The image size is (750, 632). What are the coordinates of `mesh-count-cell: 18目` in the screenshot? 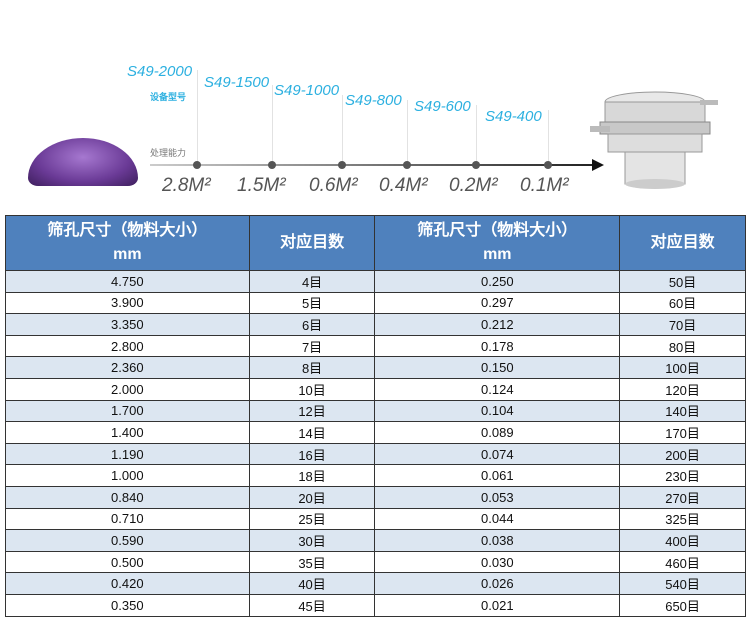 It's located at (312, 475).